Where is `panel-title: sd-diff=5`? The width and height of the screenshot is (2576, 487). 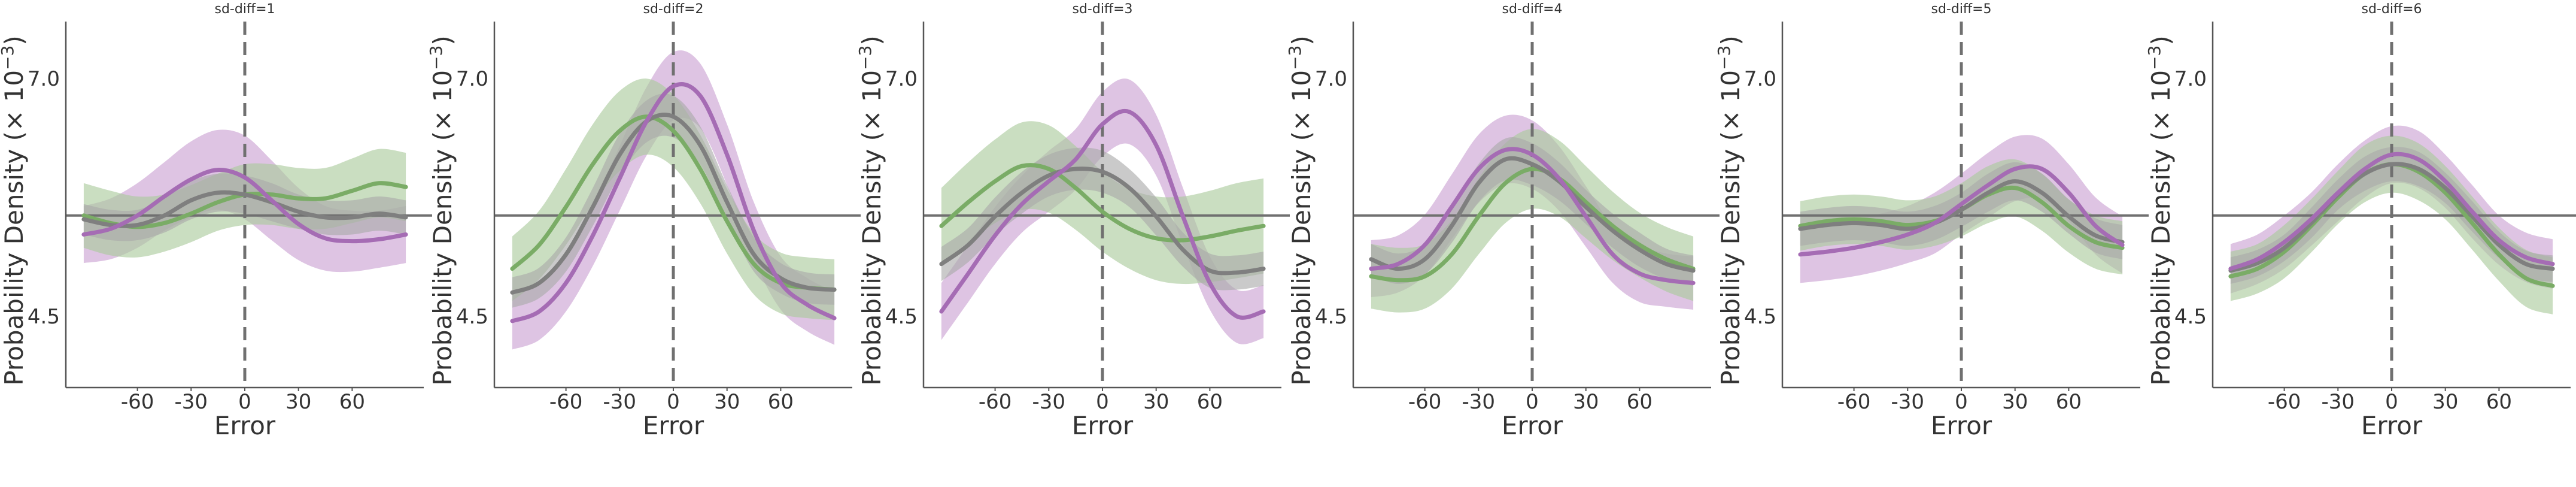
panel-title: sd-diff=5 is located at coordinates (1961, 9).